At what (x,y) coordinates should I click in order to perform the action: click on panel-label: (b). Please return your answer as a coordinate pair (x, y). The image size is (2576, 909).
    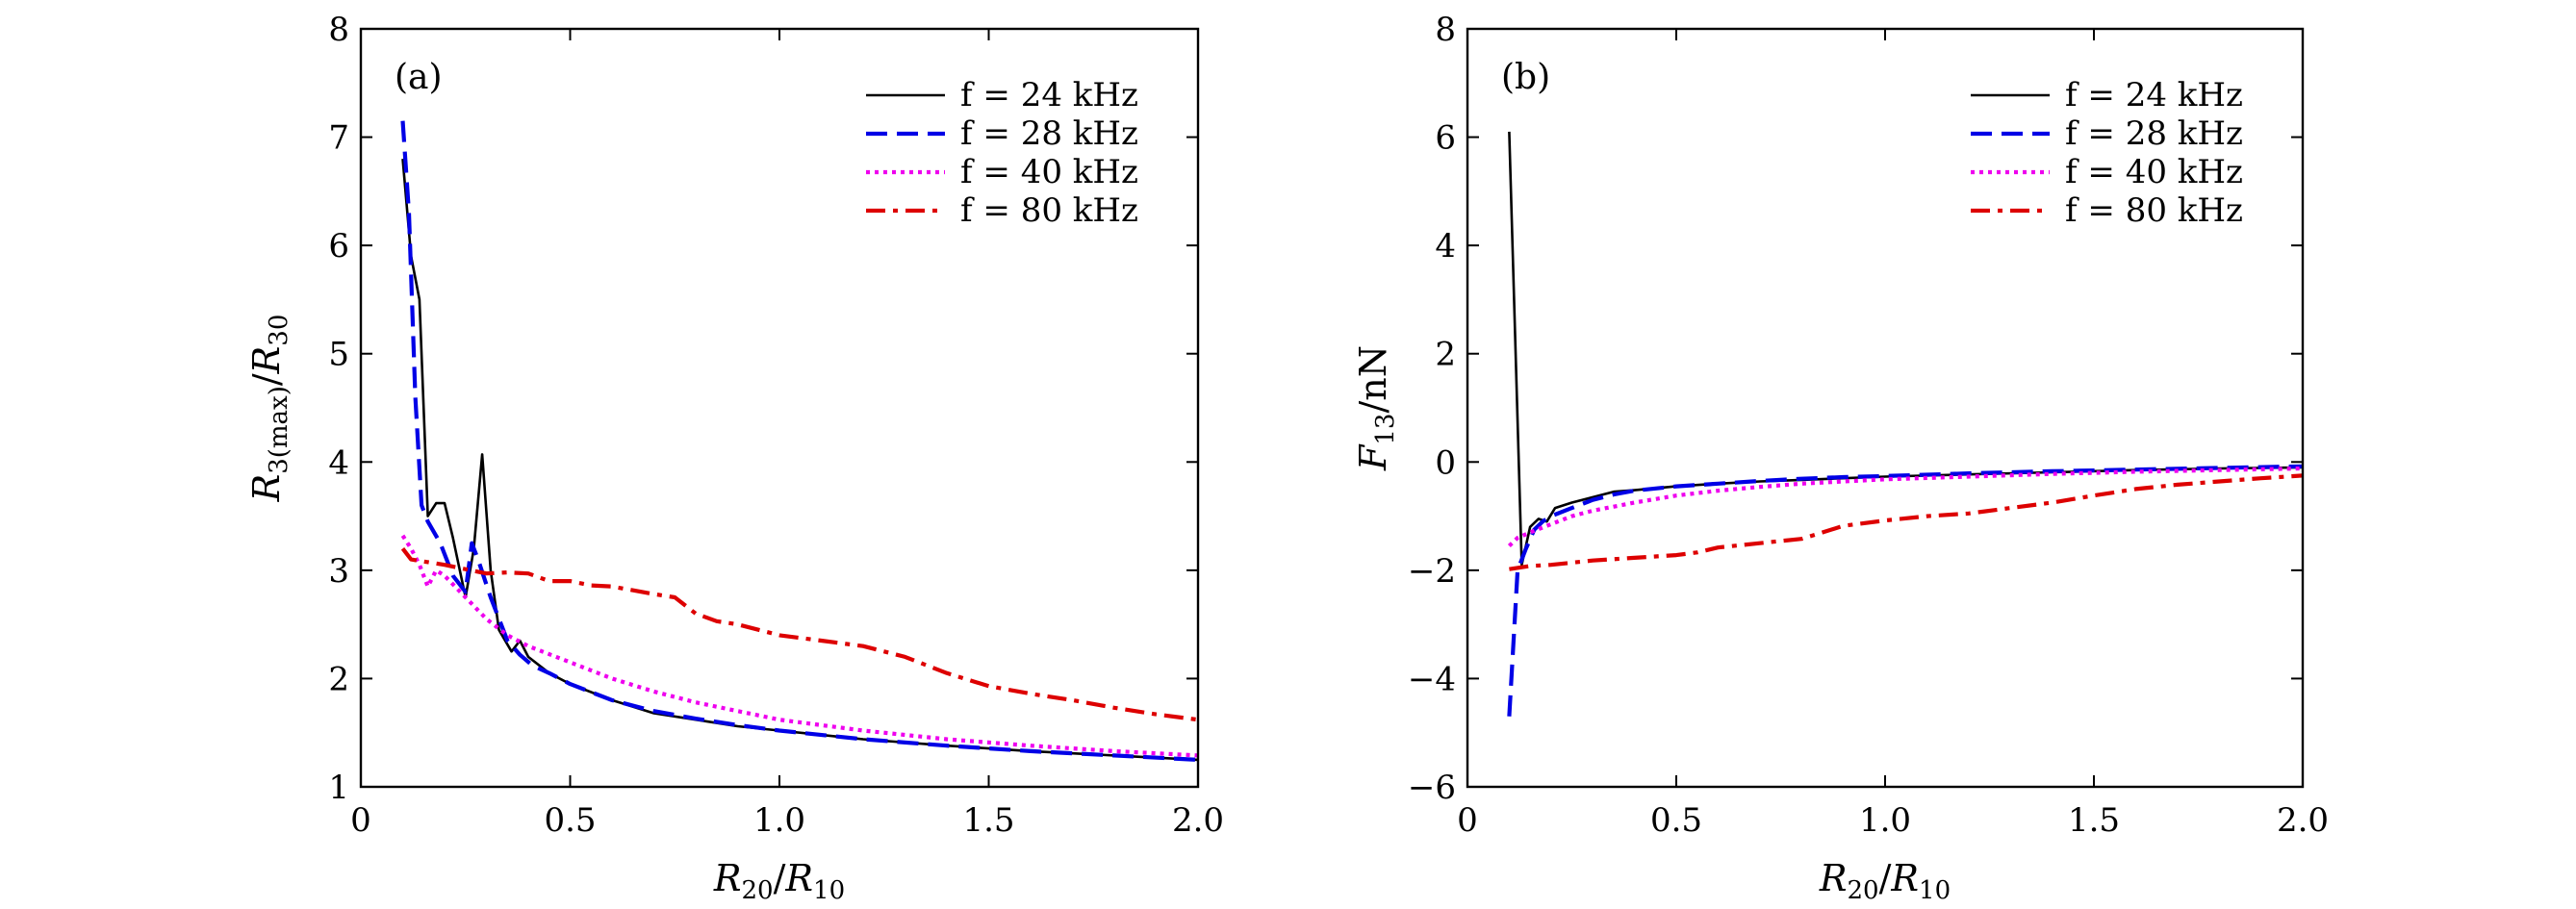
    Looking at the image, I should click on (1525, 77).